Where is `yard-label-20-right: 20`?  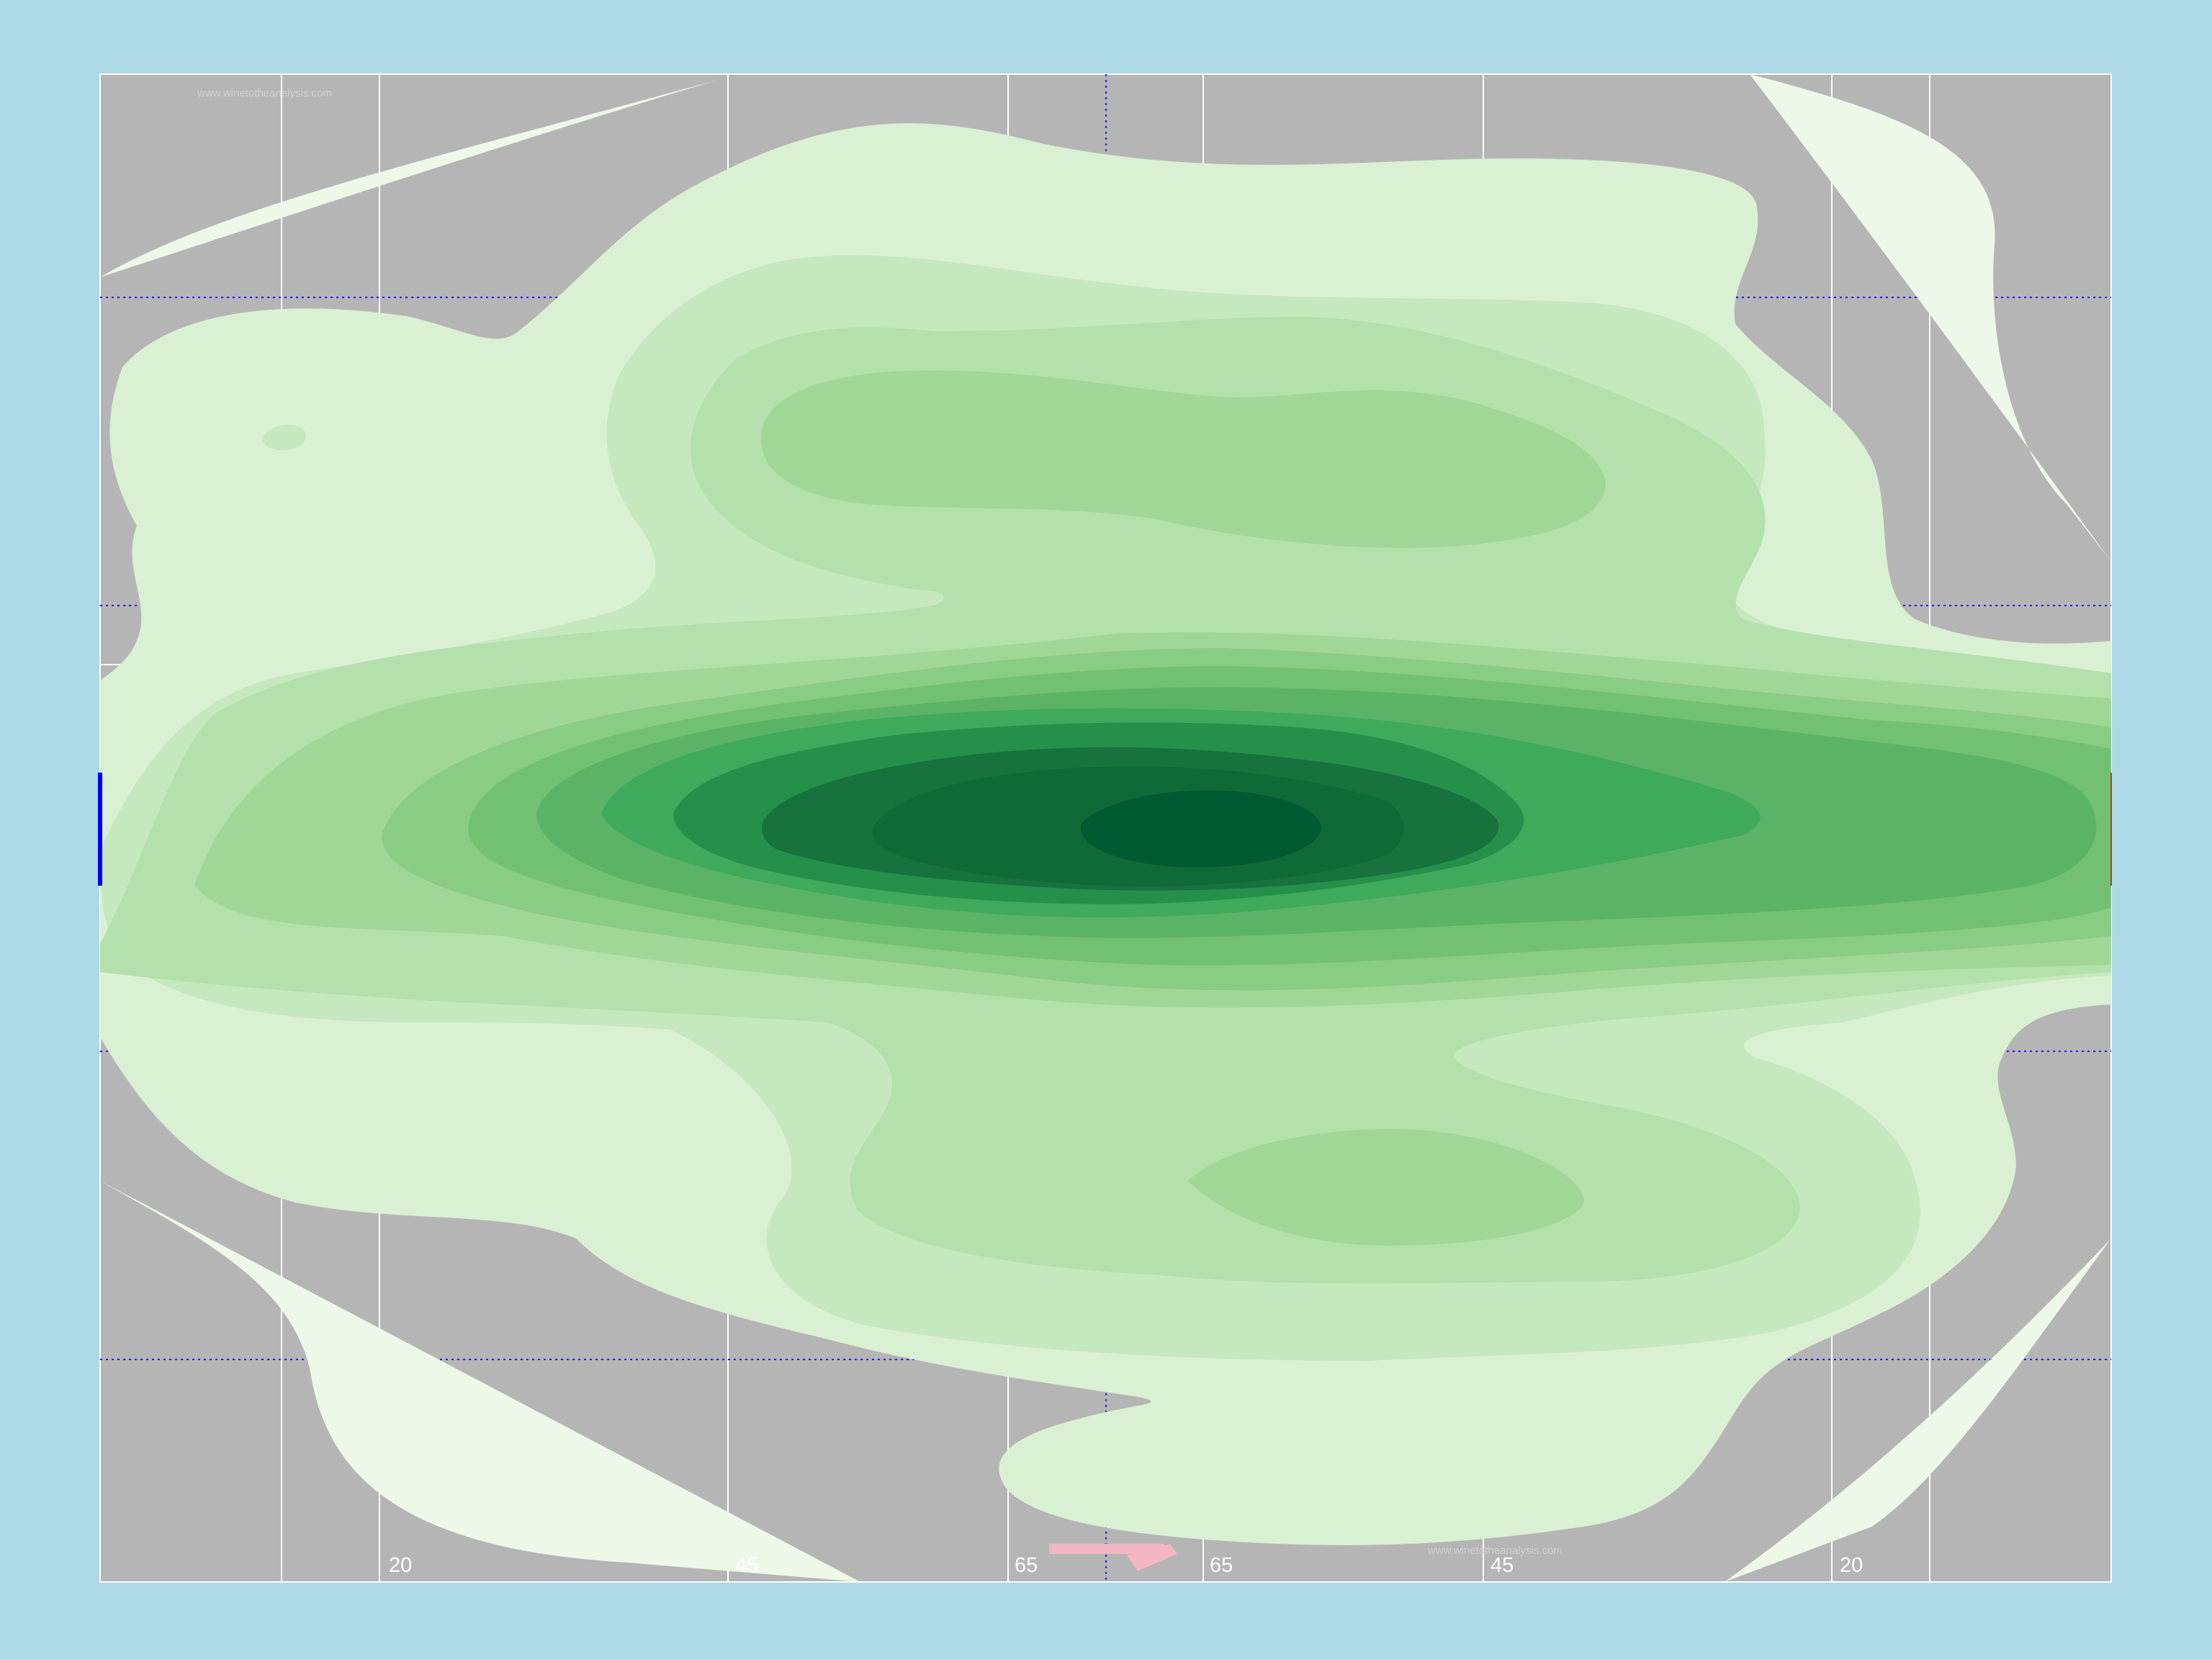
yard-label-20-right: 20 is located at coordinates (1851, 1566).